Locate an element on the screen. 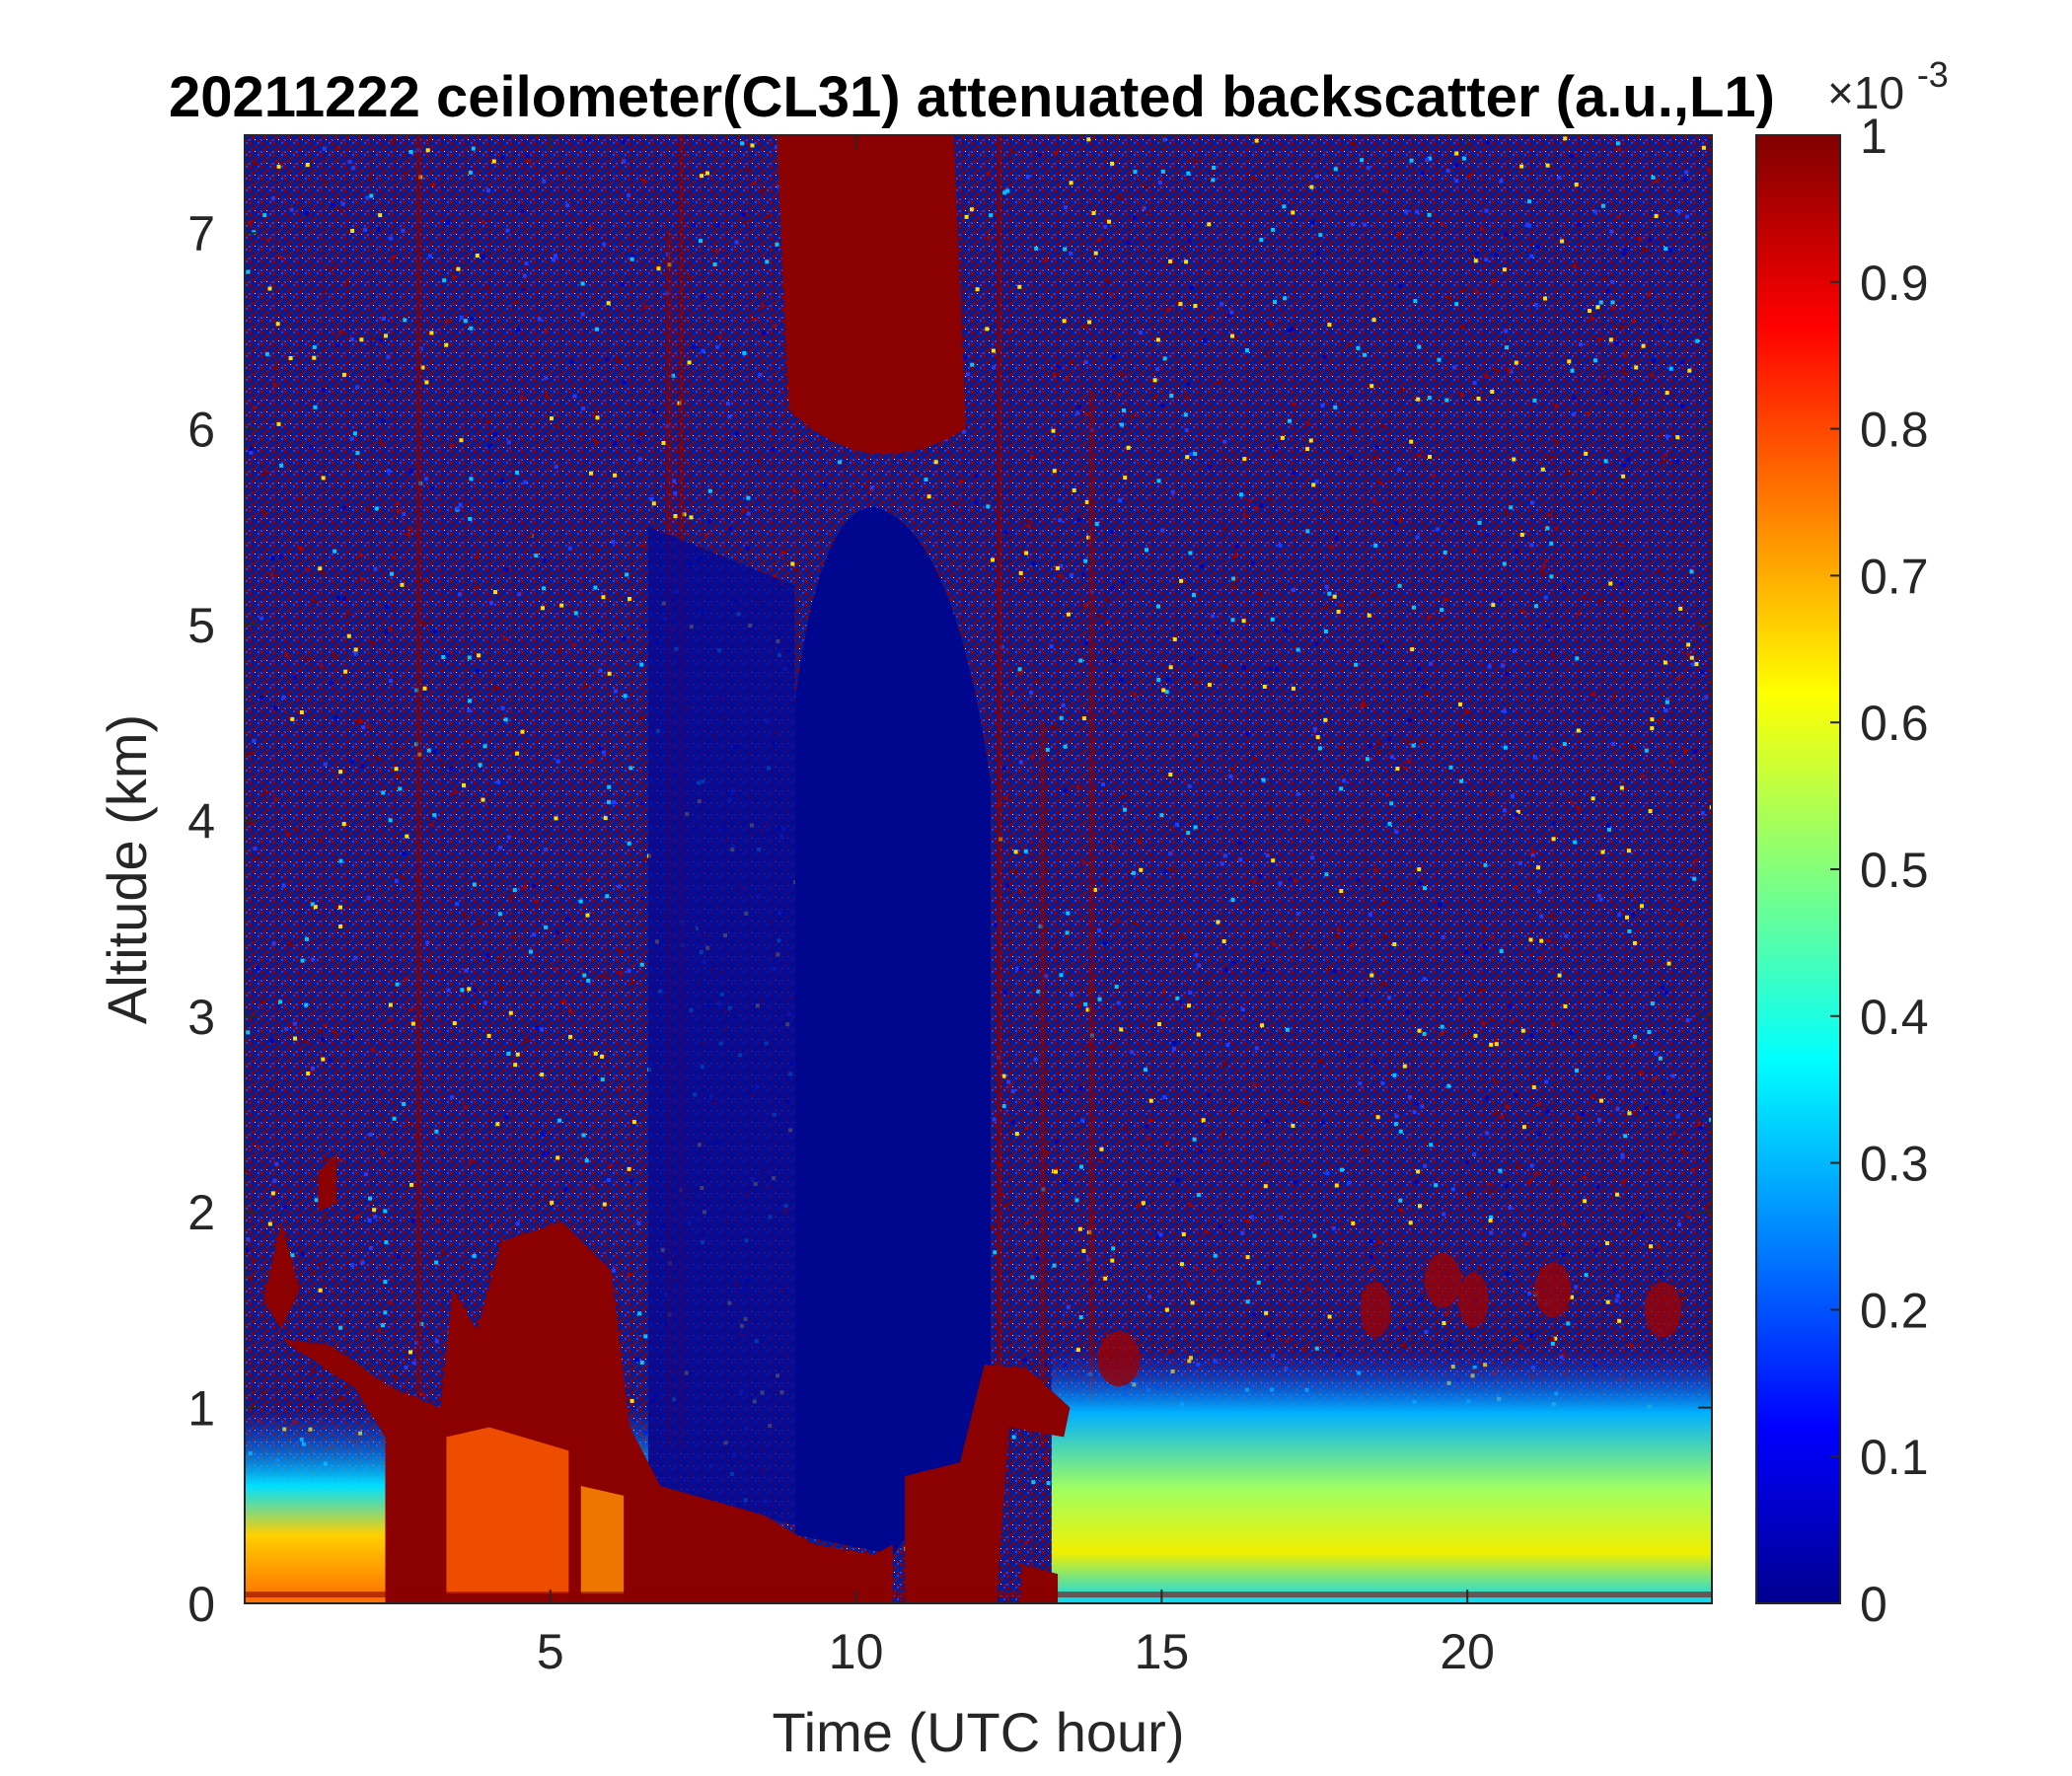 The height and width of the screenshot is (1776, 2072). colorbar-tick-label: 0.6 is located at coordinates (1895, 724).